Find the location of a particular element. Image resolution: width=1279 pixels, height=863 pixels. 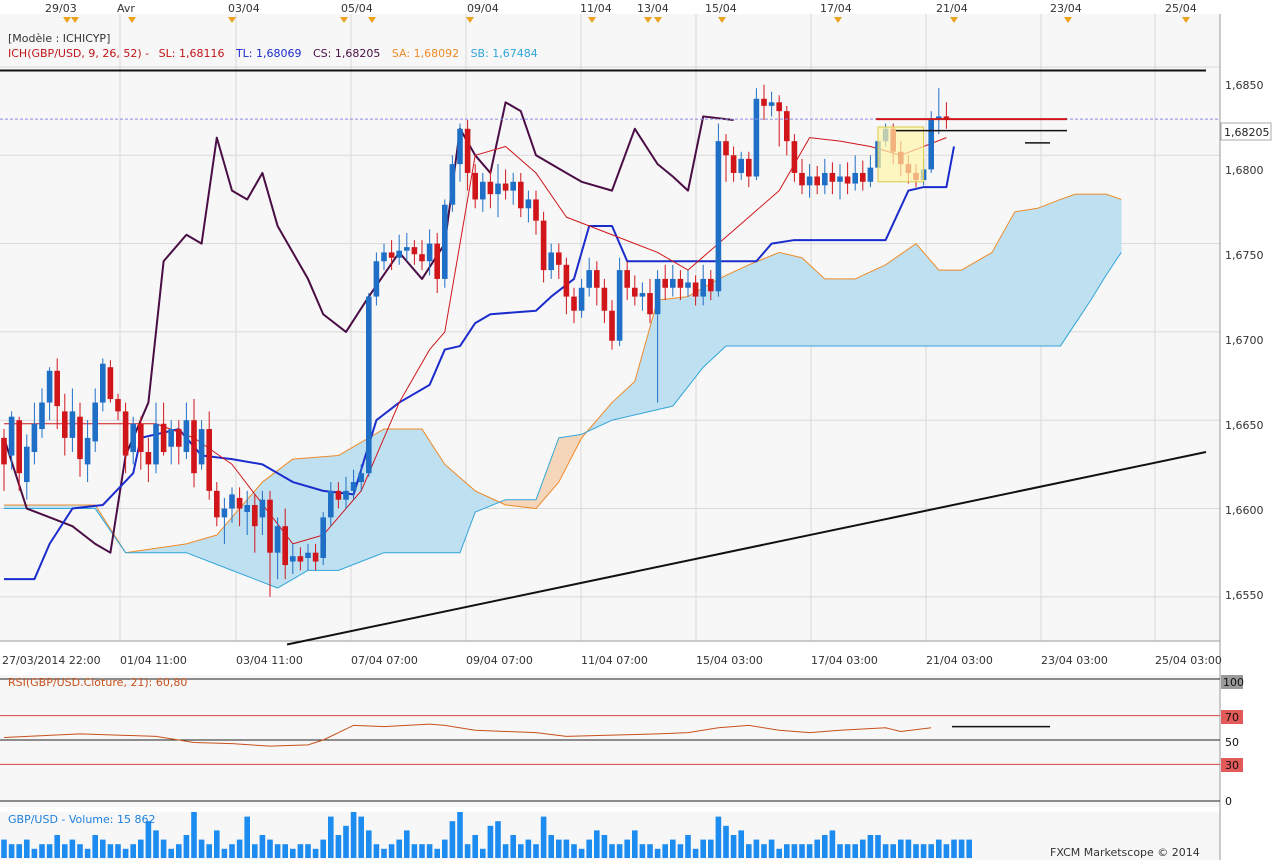

rsi-line is located at coordinates (467, 735).